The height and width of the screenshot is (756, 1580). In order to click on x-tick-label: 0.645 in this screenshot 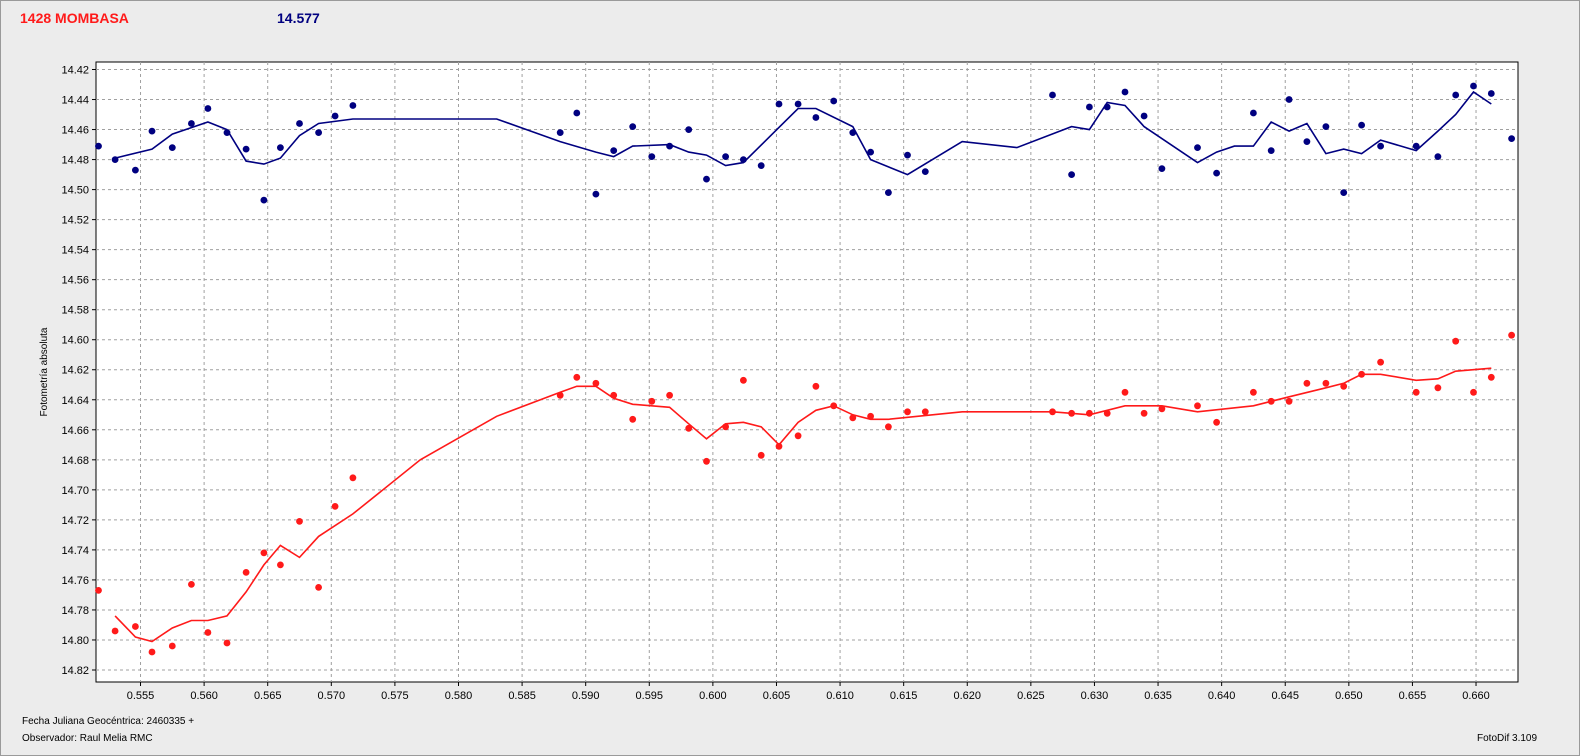, I will do `click(1285, 696)`.